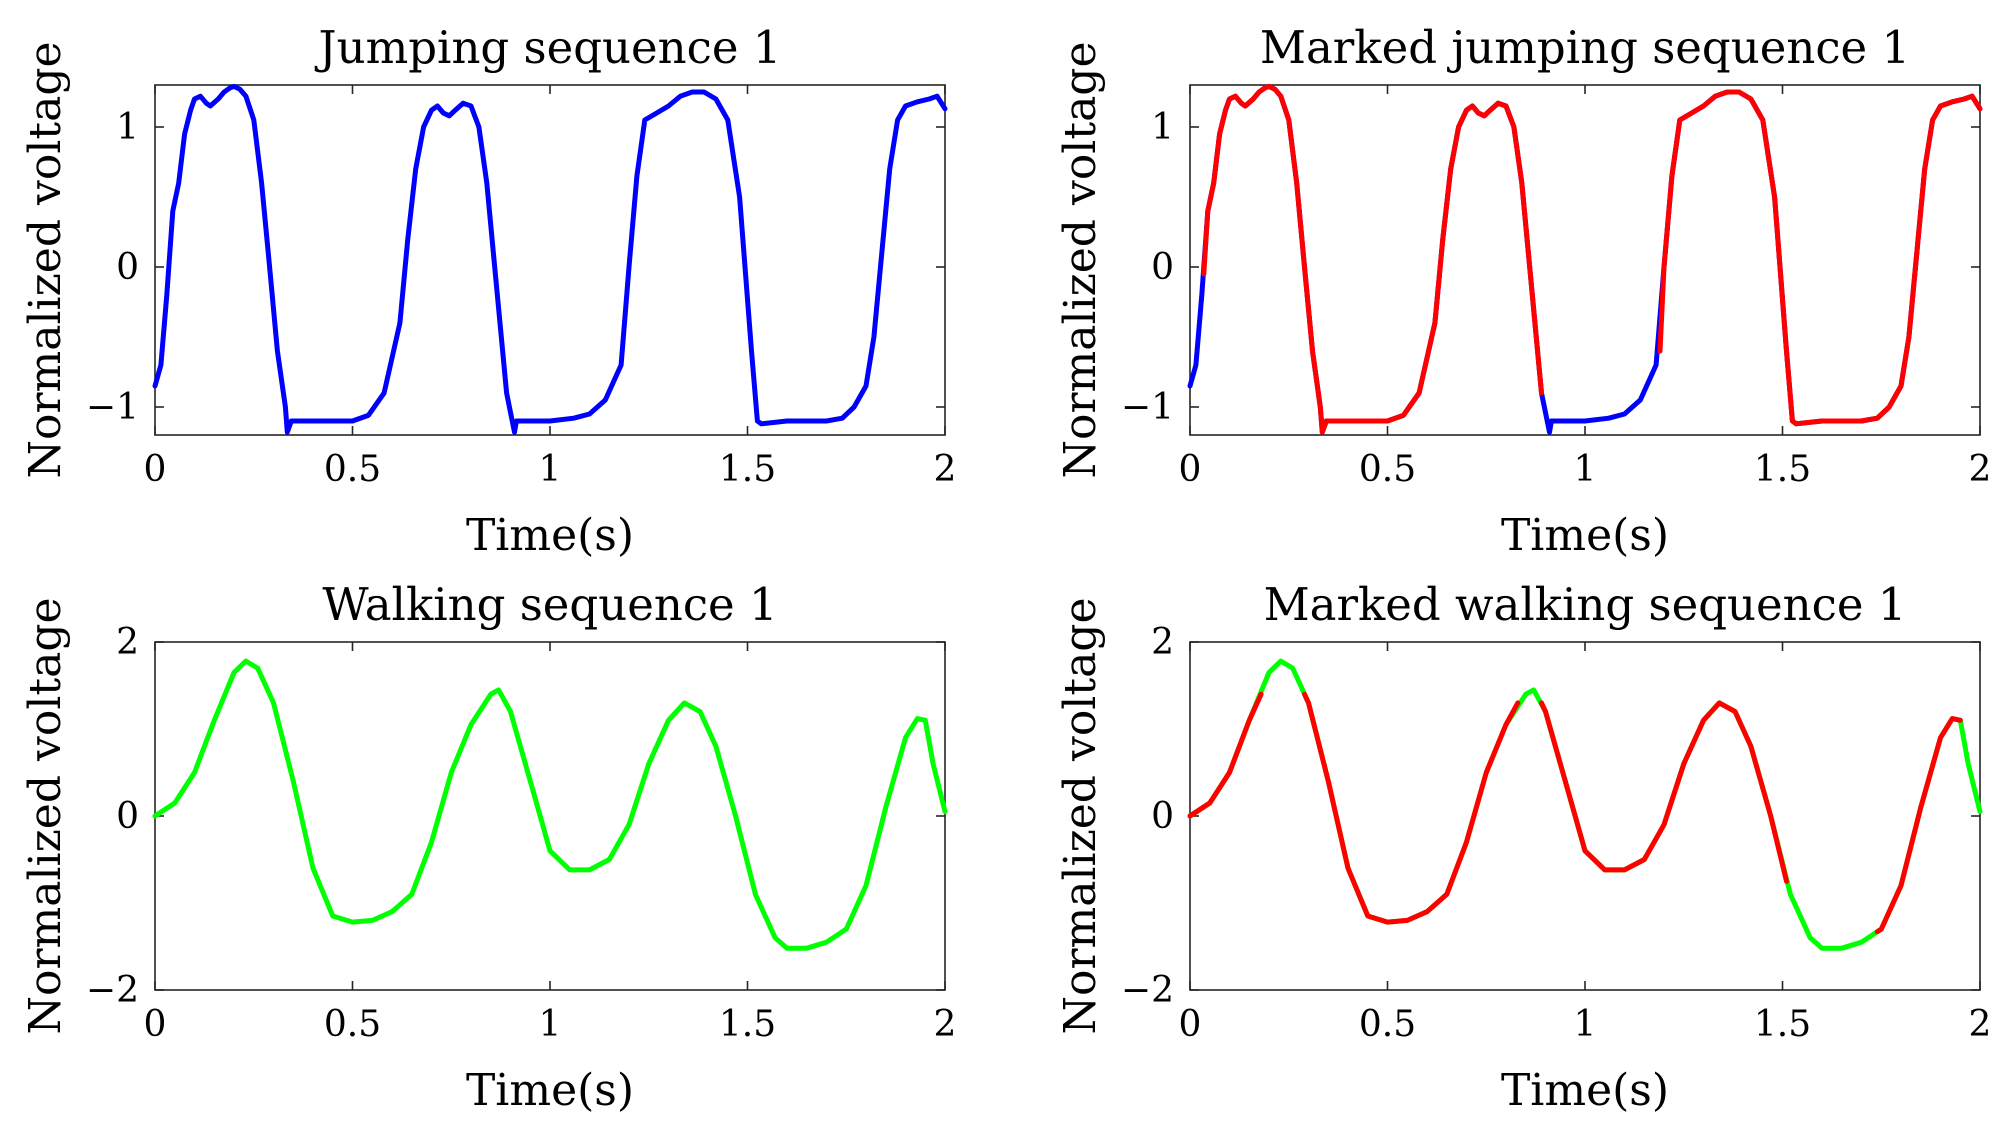 This screenshot has height=1144, width=2006. What do you see at coordinates (1162, 127) in the screenshot?
I see `chart-mjump-ytick-label: 1` at bounding box center [1162, 127].